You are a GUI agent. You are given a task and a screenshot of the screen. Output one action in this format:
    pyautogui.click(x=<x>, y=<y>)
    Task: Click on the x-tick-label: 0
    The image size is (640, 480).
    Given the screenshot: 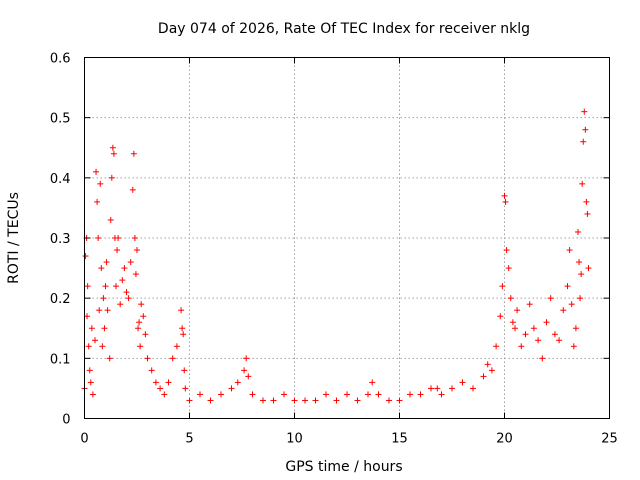 What is the action you would take?
    pyautogui.click(x=84, y=439)
    